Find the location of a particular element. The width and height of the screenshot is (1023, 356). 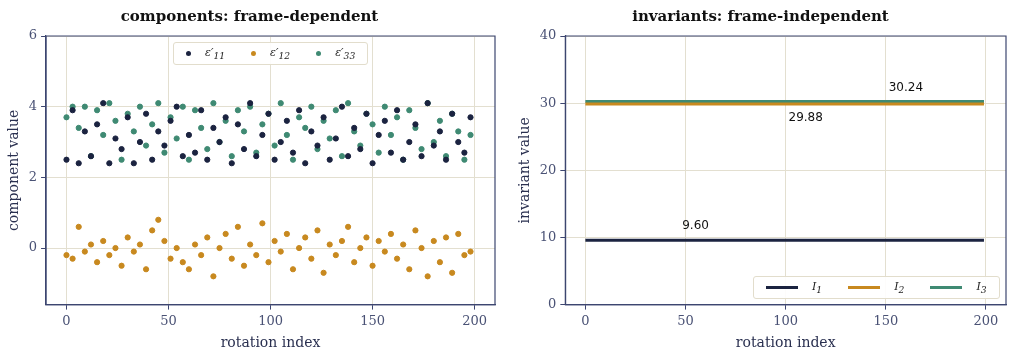

legend-label: I$_{3}$ is located at coordinates (981, 287).